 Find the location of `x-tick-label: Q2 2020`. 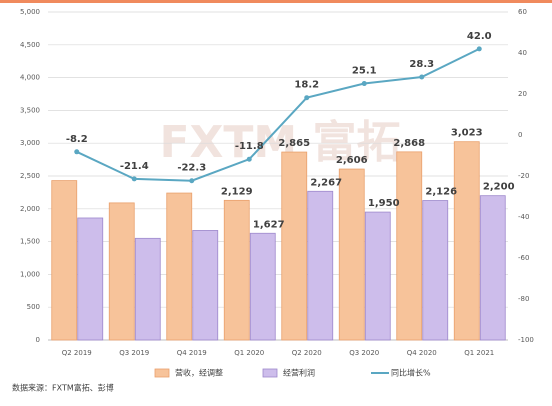

x-tick-label: Q2 2020 is located at coordinates (307, 353).